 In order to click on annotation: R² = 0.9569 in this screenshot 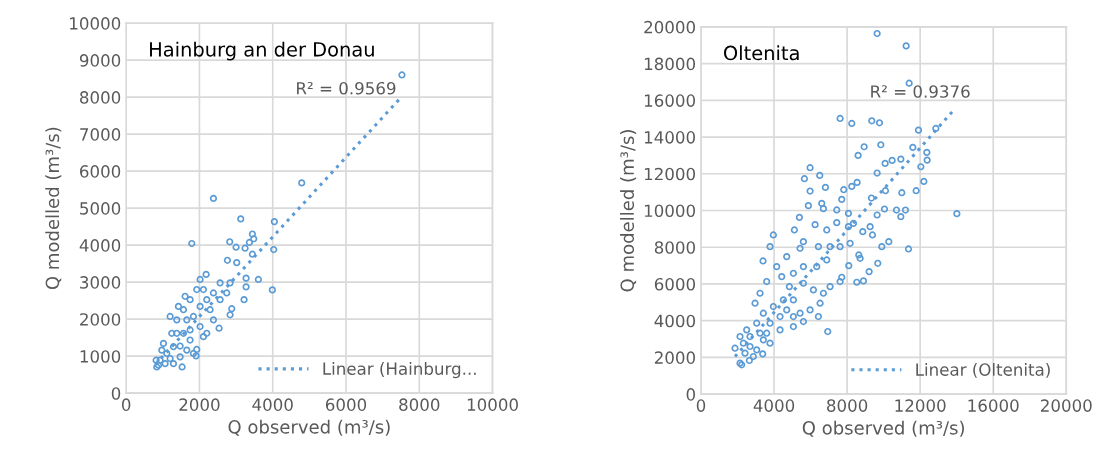, I will do `click(346, 88)`.